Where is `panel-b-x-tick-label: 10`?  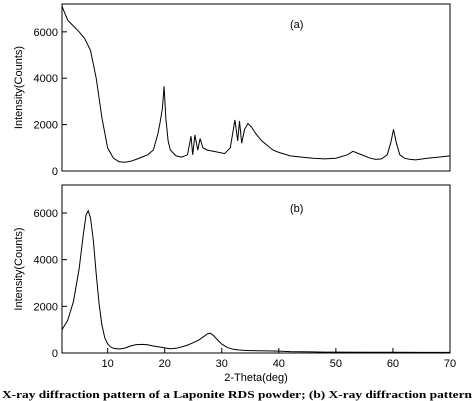
panel-b-x-tick-label: 10 is located at coordinates (108, 364).